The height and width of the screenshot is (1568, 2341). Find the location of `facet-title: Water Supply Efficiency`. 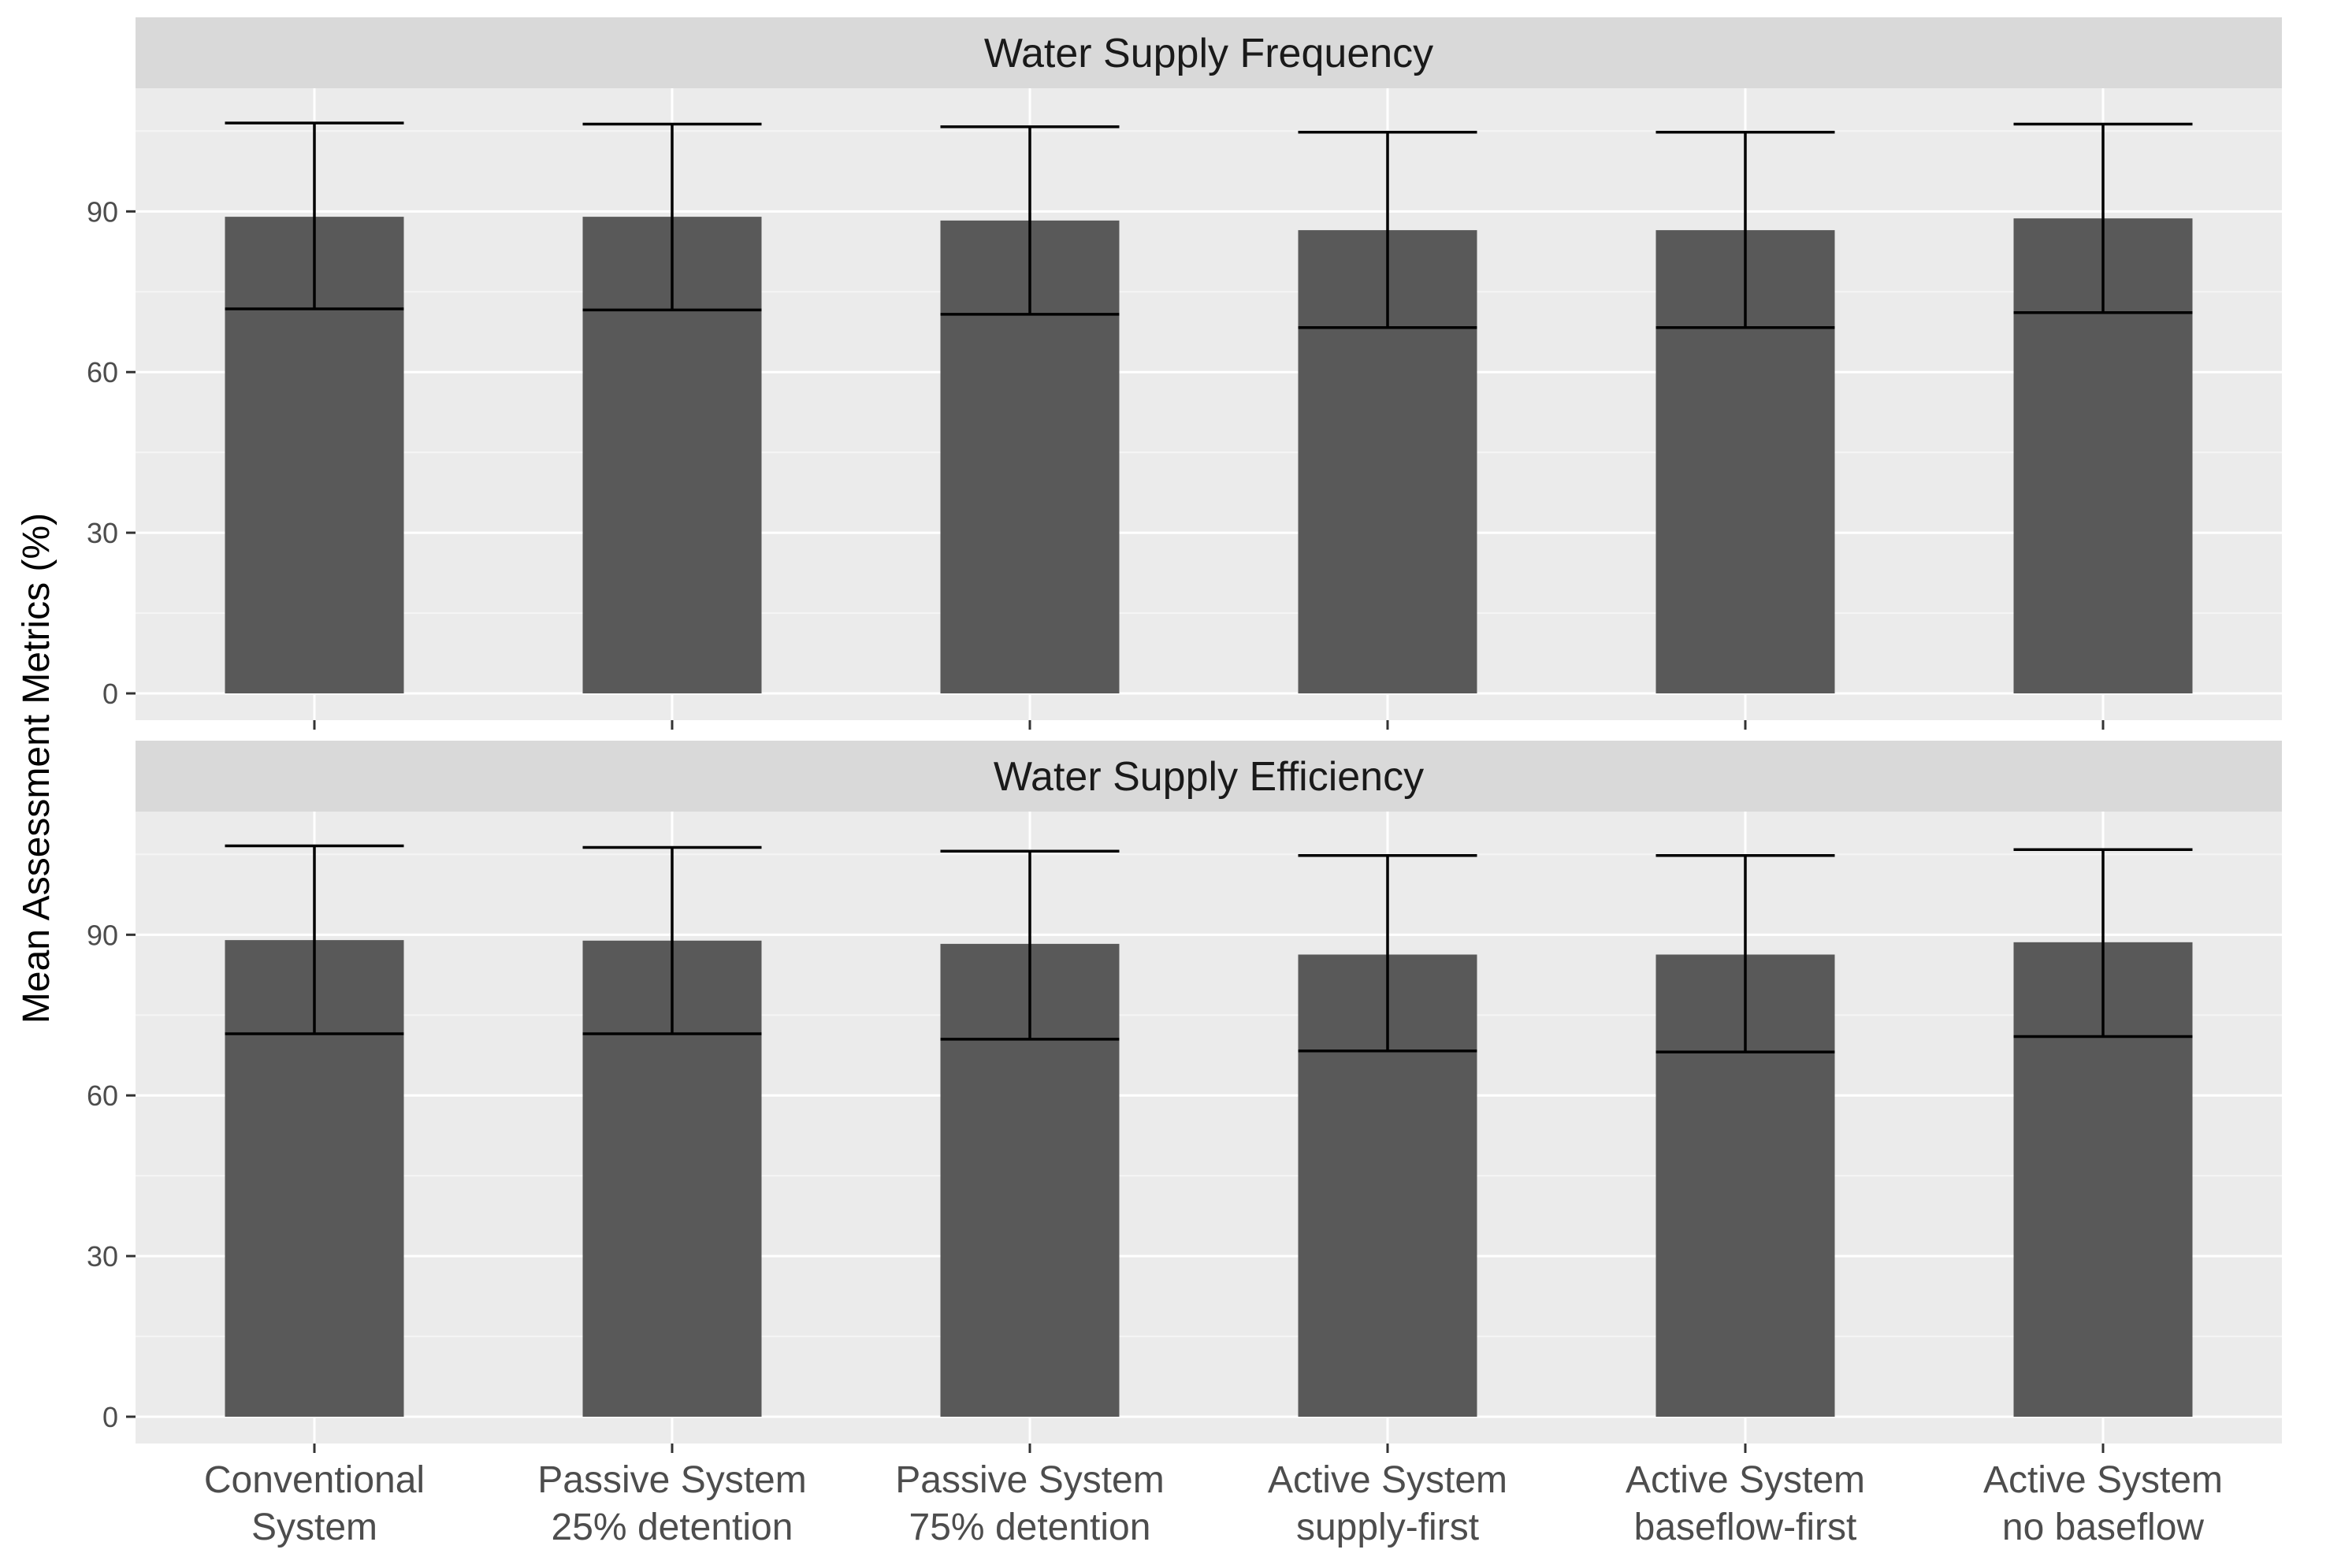

facet-title: Water Supply Efficiency is located at coordinates (1209, 777).